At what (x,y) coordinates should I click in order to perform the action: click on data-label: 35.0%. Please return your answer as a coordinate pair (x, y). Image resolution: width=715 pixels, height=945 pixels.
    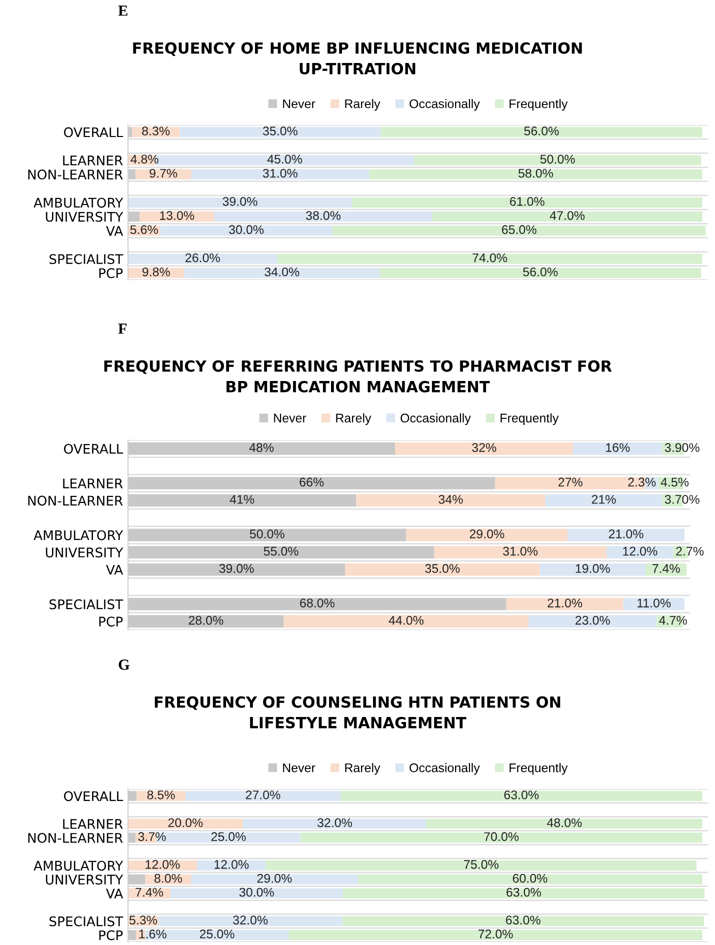
    Looking at the image, I should click on (442, 568).